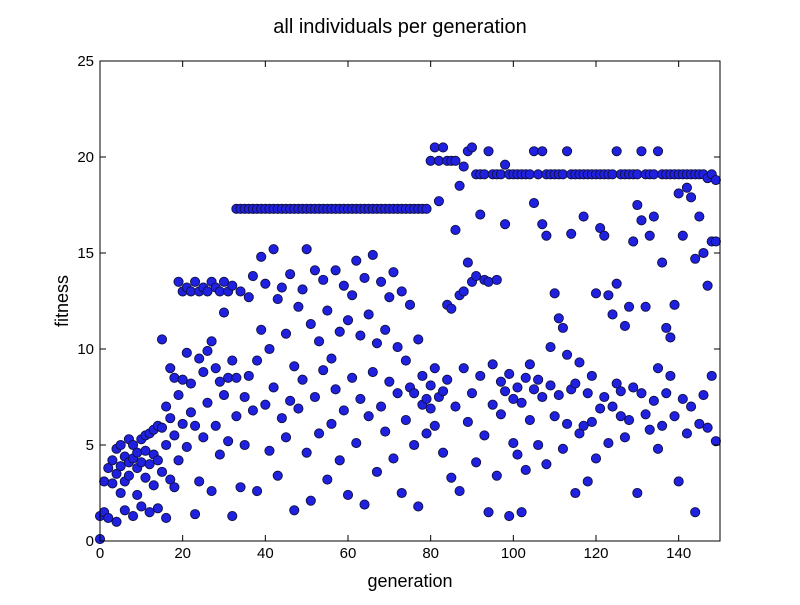 This screenshot has height=605, width=800. I want to click on x-tick-label: 40, so click(265, 553).